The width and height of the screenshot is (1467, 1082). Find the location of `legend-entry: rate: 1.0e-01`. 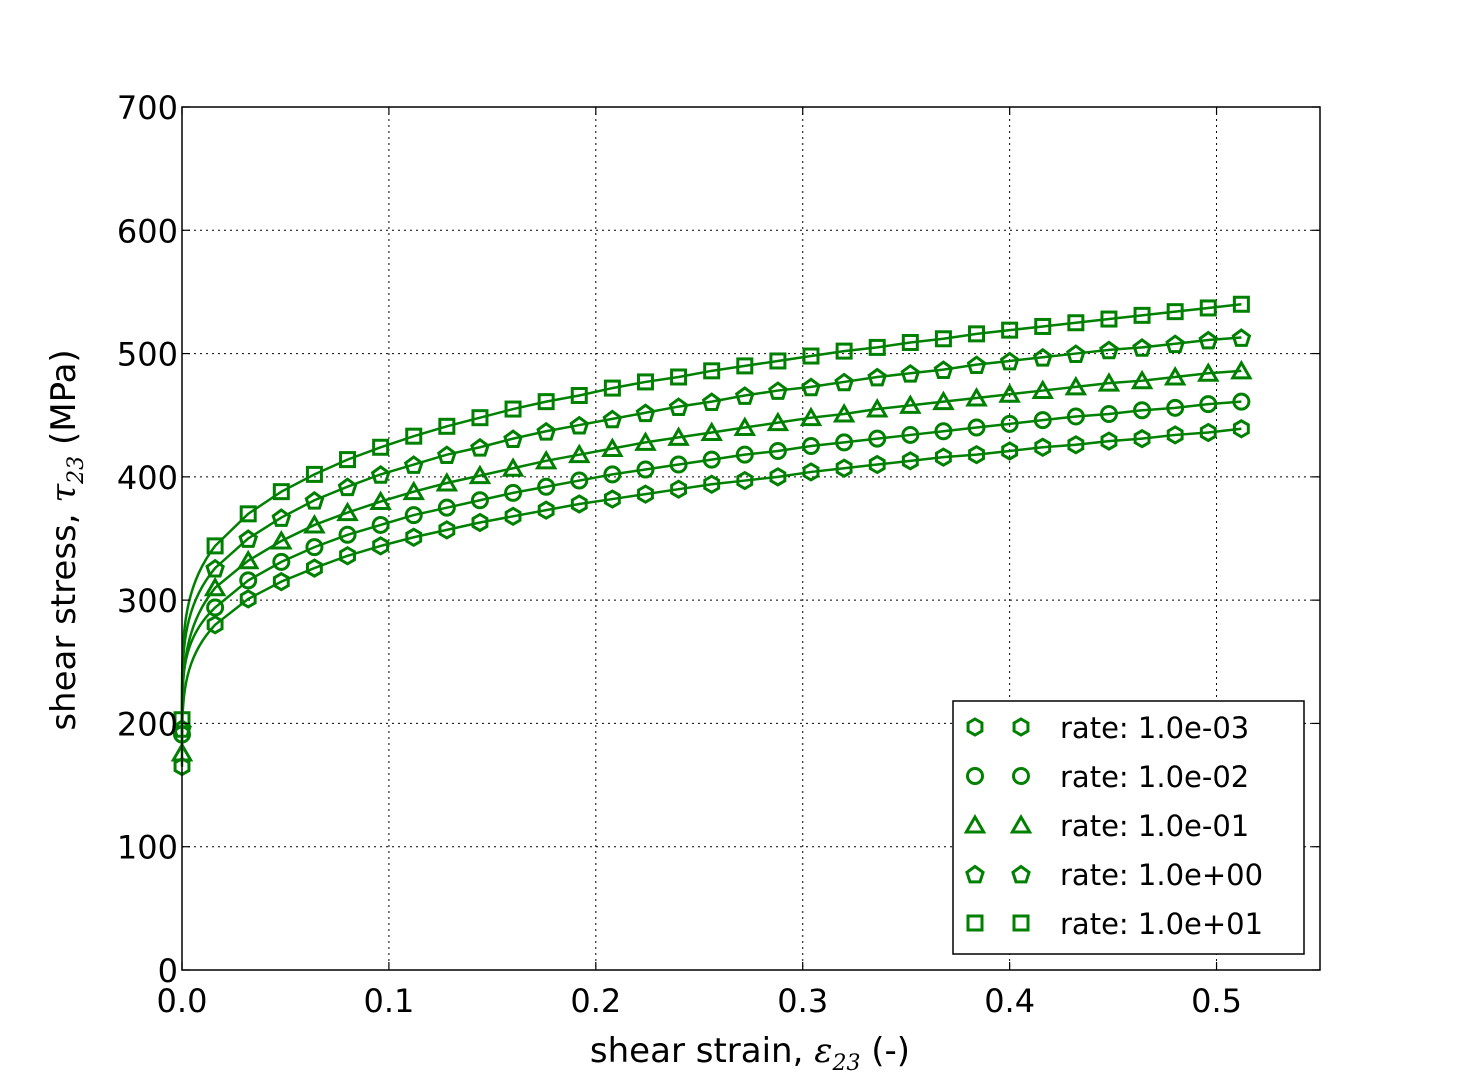

legend-entry: rate: 1.0e-01 is located at coordinates (1106, 826).